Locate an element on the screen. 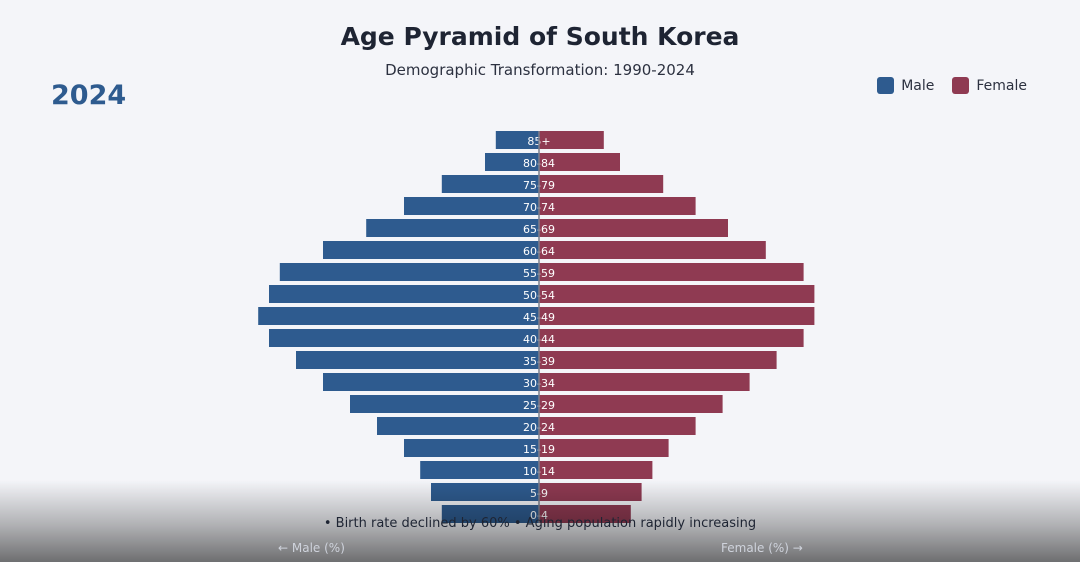  legend-item-female: Female is located at coordinates (989, 85).